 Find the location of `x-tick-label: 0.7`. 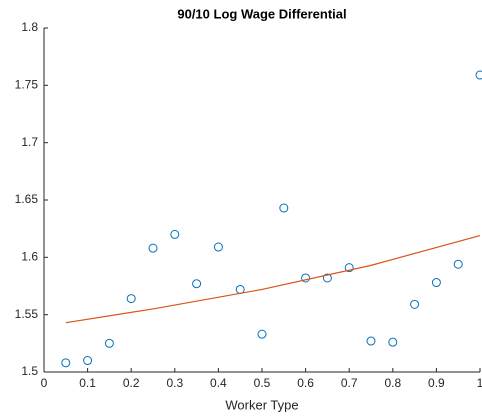

x-tick-label: 0.7 is located at coordinates (349, 383).